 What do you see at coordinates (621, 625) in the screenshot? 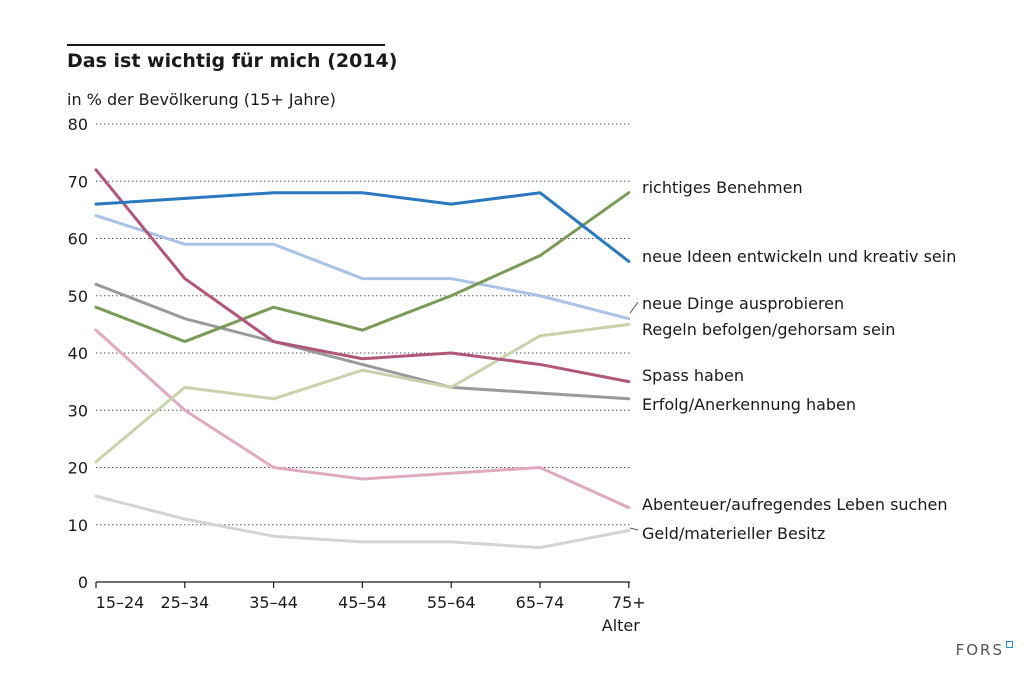
I see `x-axis-label: Alter` at bounding box center [621, 625].